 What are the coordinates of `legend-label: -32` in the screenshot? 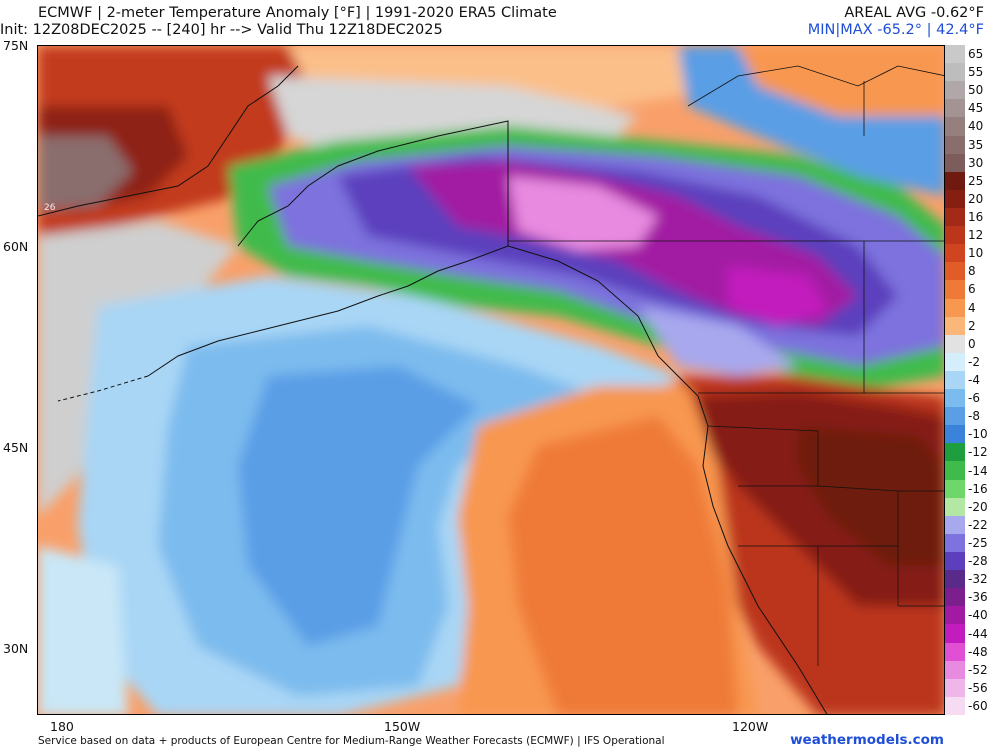 It's located at (978, 579).